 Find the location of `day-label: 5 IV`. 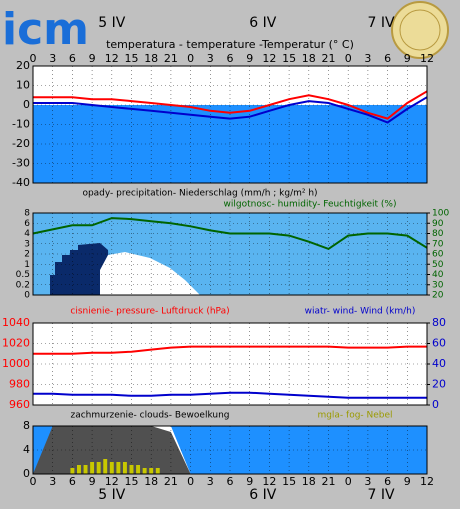

day-label: 5 IV is located at coordinates (111, 23).